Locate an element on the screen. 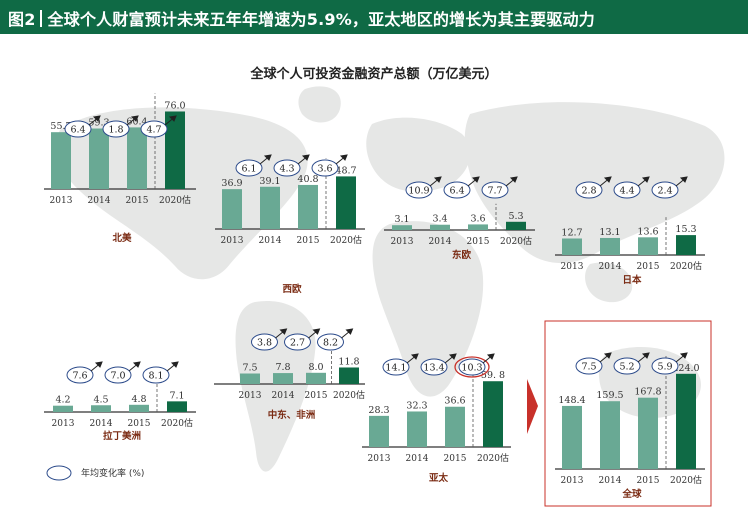 Image resolution: width=748 pixels, height=512 pixels. rate-label: 6.1 is located at coordinates (248, 169).